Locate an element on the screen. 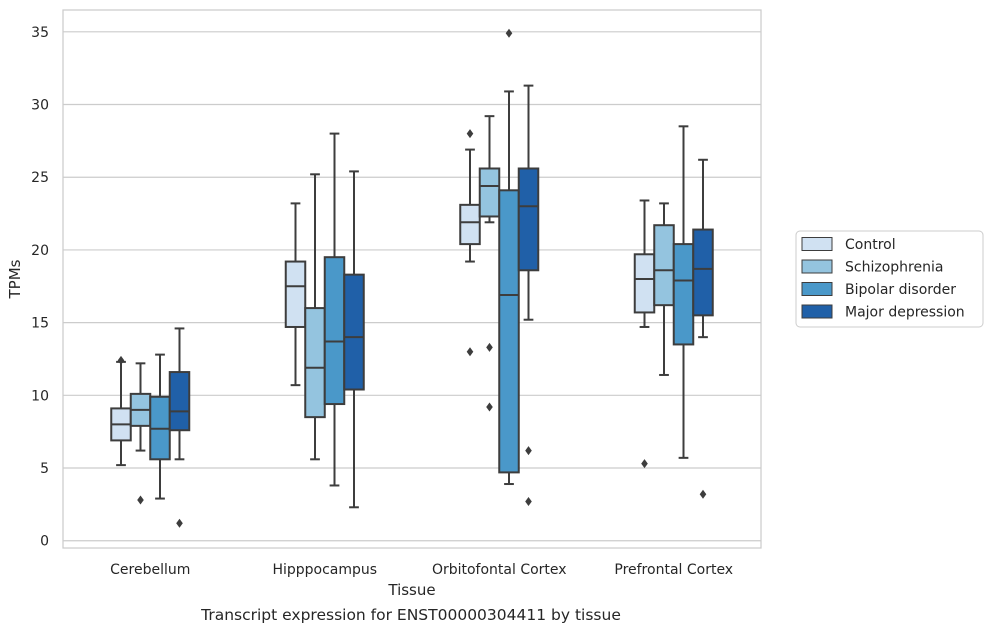 This screenshot has height=634, width=993. legend-label: Bipolar disorder is located at coordinates (900, 290).